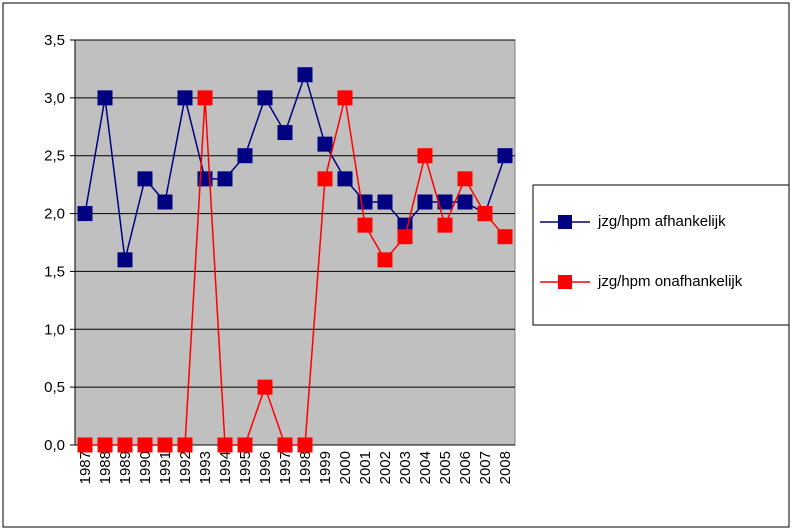 The height and width of the screenshot is (531, 793). What do you see at coordinates (54, 98) in the screenshot?
I see `y-tick-label: 3,0` at bounding box center [54, 98].